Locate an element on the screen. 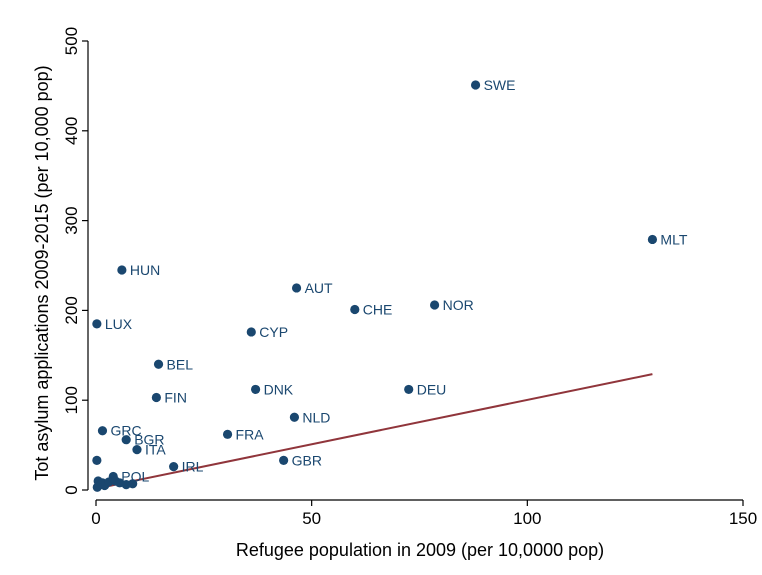 This screenshot has height=575, width=762. y-axis: 0 100 200 300 400 500 is located at coordinates (75, 261).